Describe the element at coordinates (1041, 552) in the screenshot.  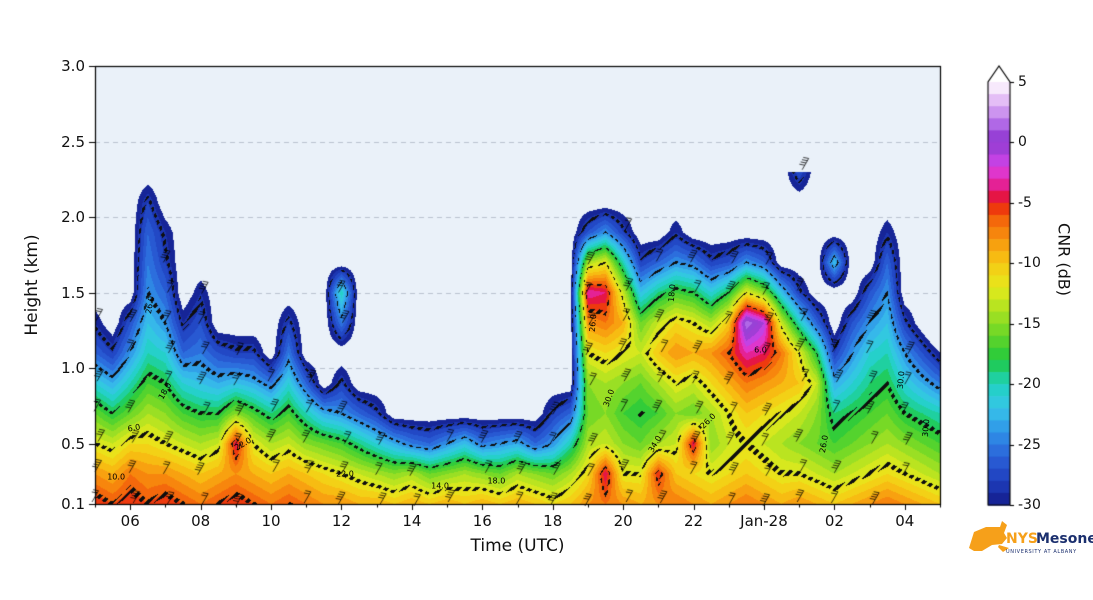
I see `logo-tagline: UNIVERSITY AT ALBANY` at that location.